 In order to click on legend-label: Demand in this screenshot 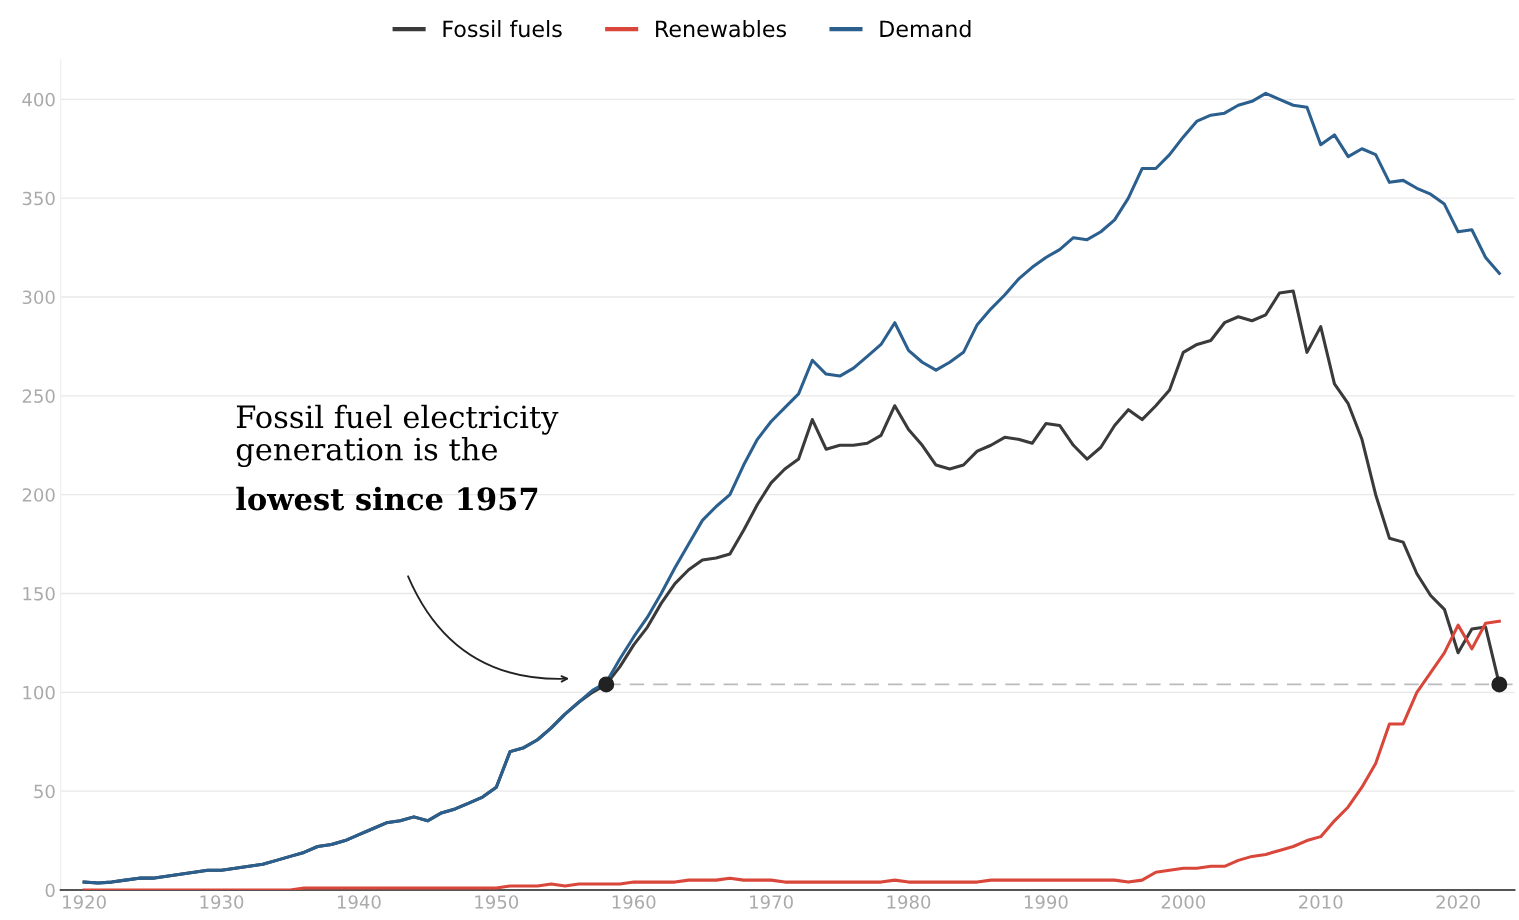, I will do `click(925, 29)`.